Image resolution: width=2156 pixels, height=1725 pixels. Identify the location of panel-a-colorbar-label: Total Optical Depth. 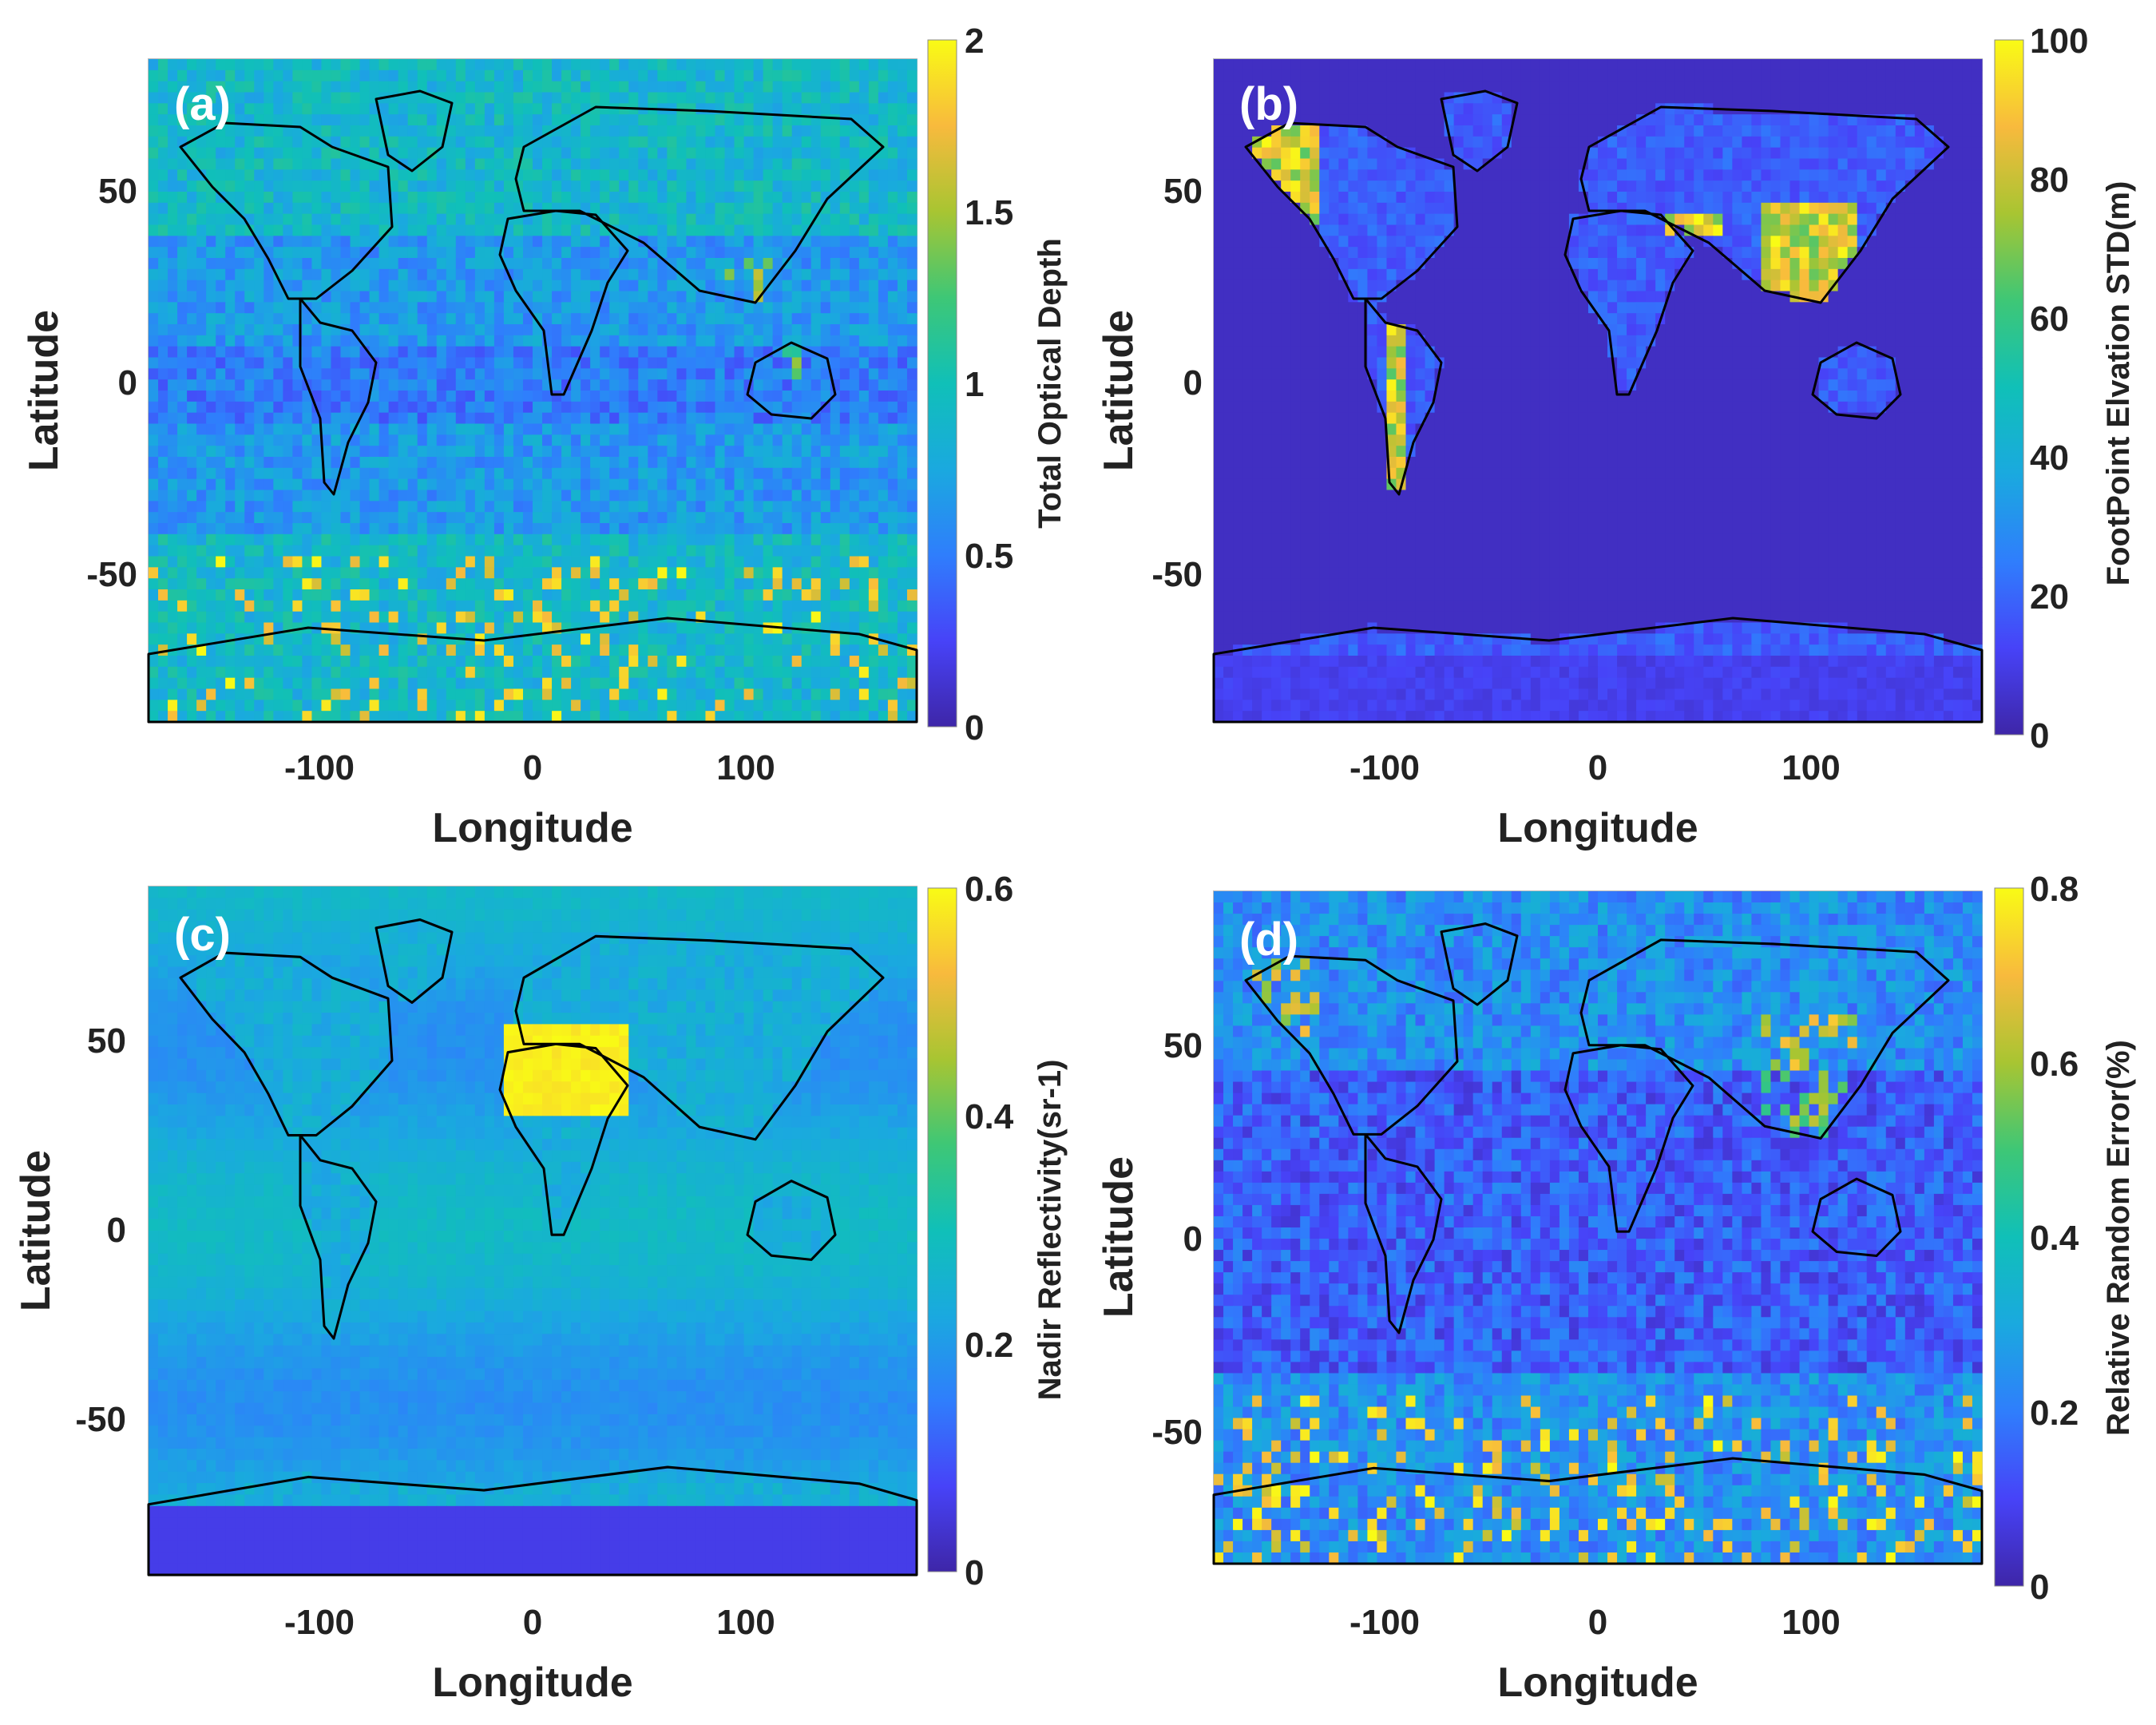
(1050, 384).